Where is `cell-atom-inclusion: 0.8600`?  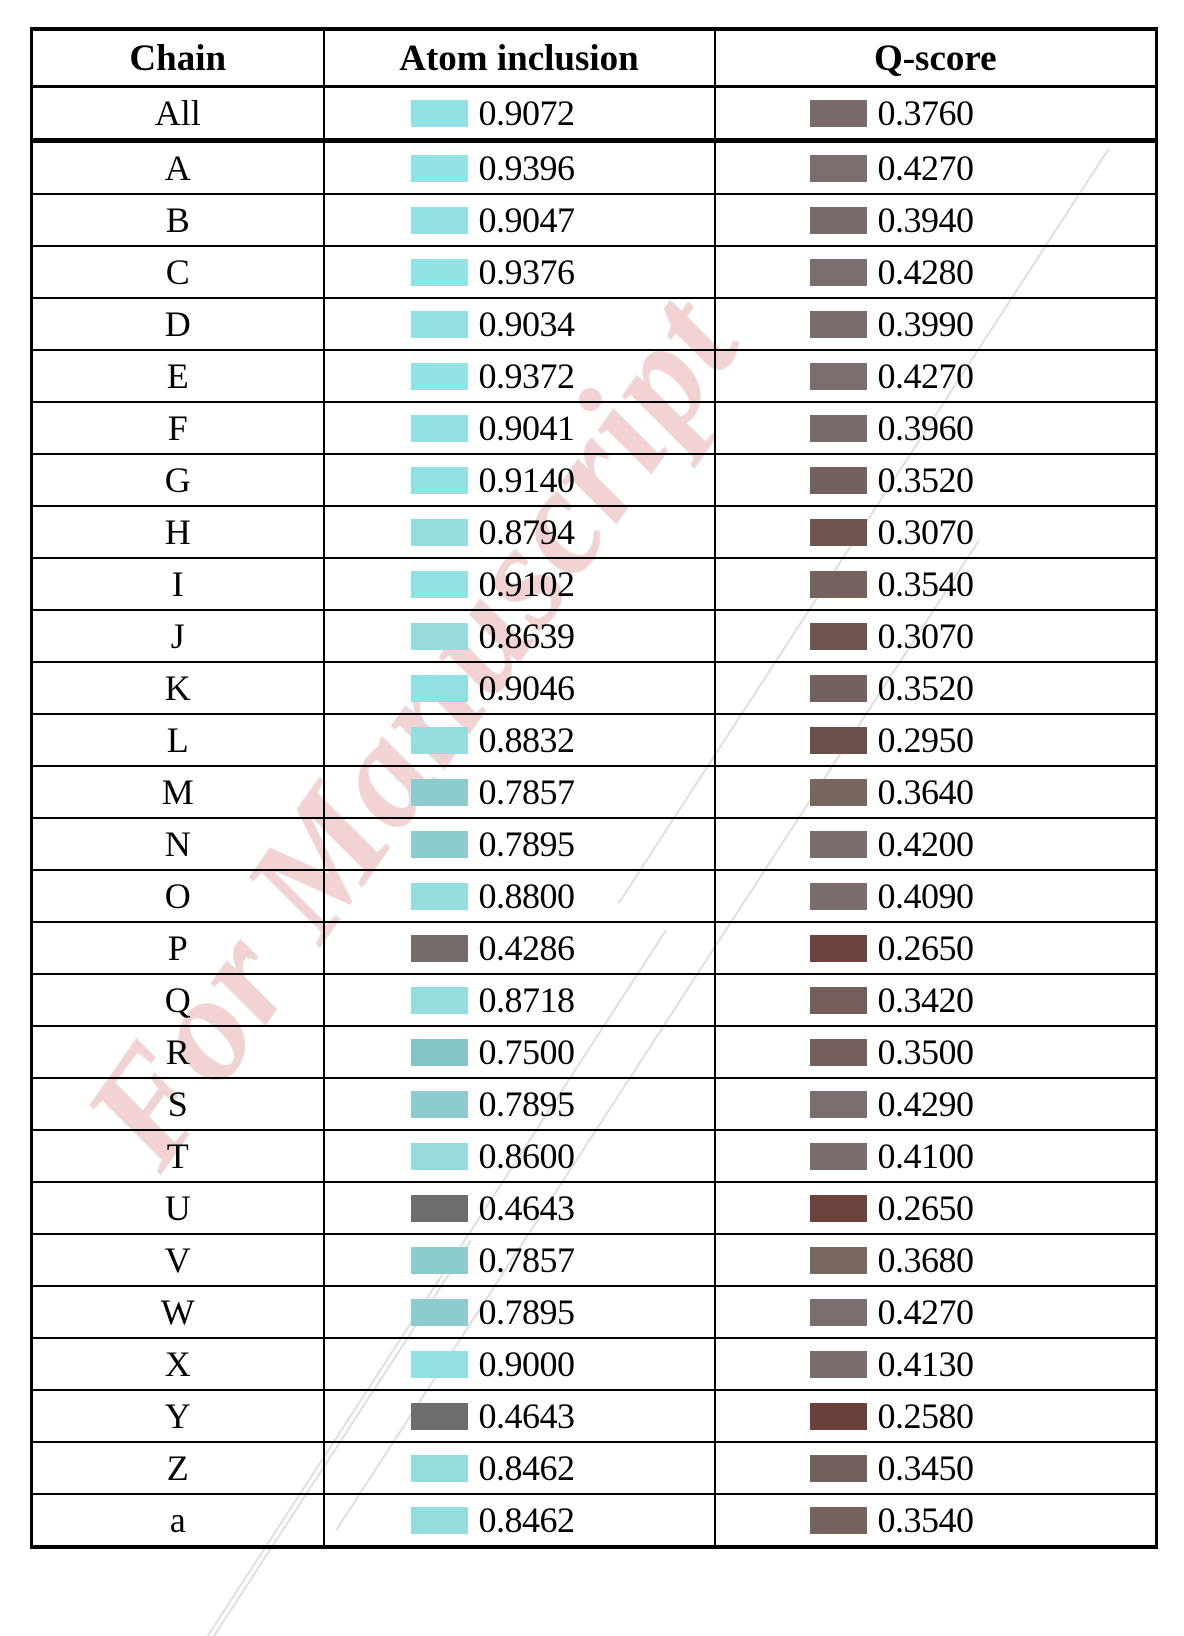
cell-atom-inclusion: 0.8600 is located at coordinates (519, 1156).